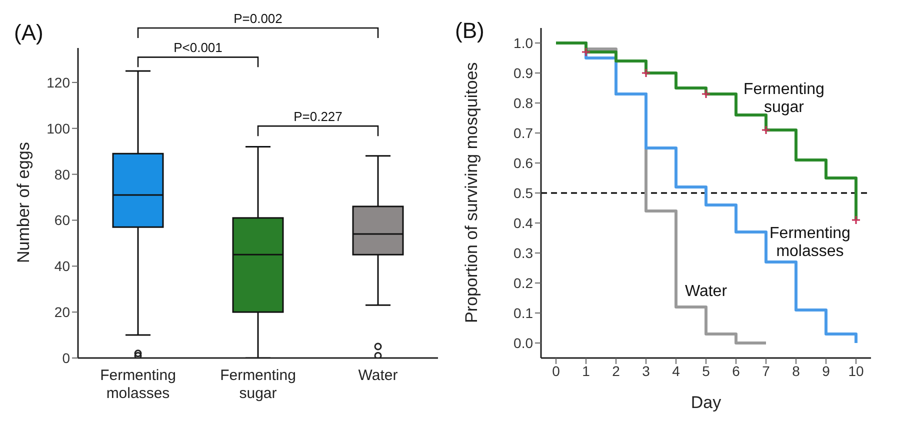 The image size is (899, 426). Describe the element at coordinates (24, 202) in the screenshot. I see `y-axis-title: Number of eggs` at that location.